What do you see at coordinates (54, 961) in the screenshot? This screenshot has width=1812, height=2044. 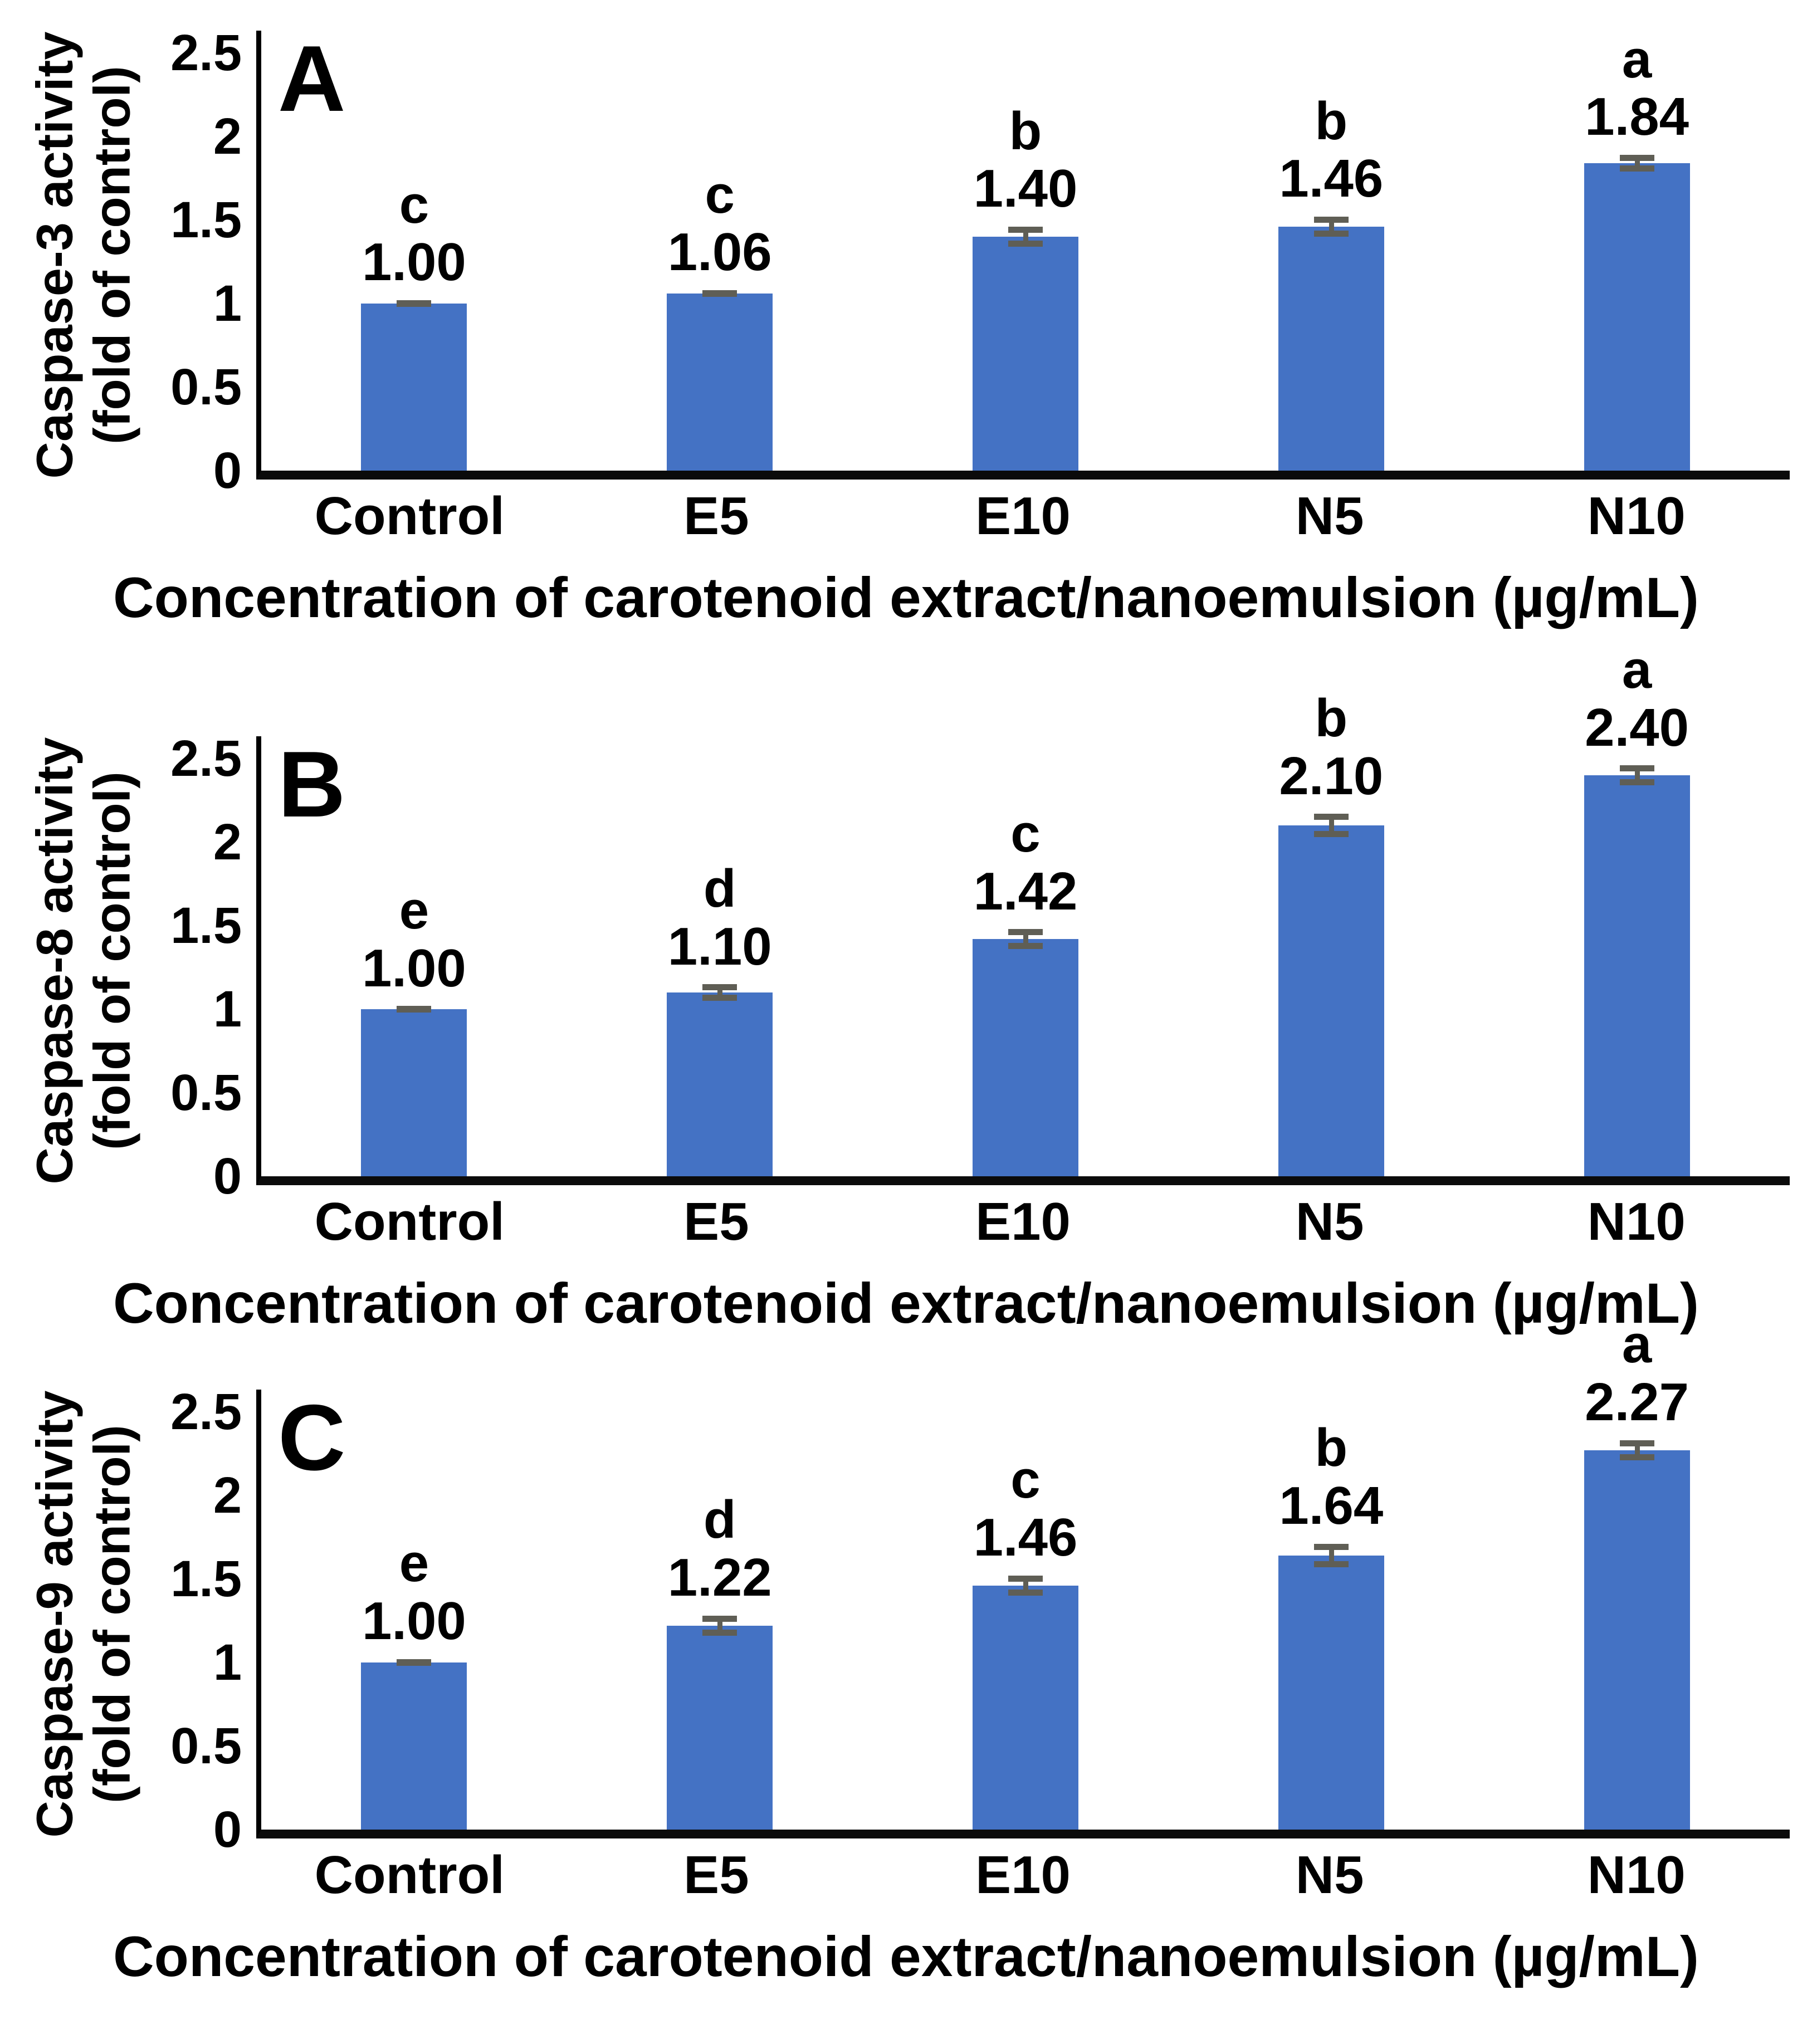 I see `y-axis-label-line1: Caspase-8 activity` at bounding box center [54, 961].